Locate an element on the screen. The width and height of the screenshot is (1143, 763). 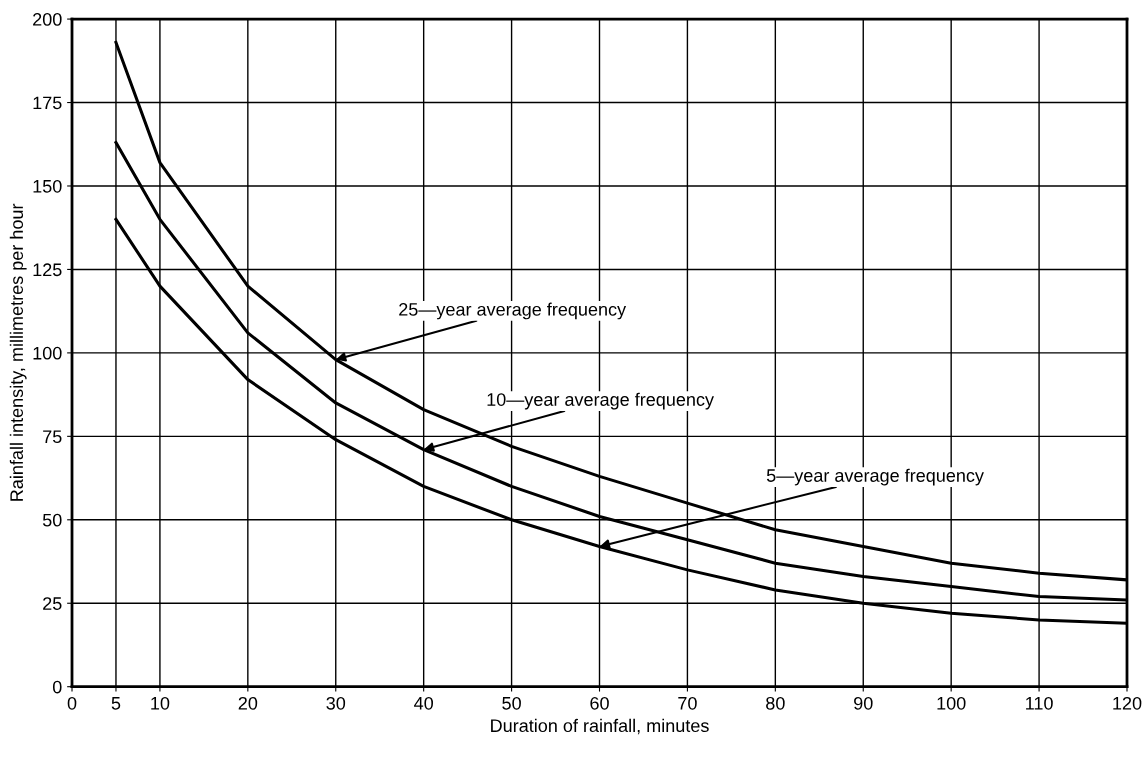
x-tick-label: 50 is located at coordinates (511, 703).